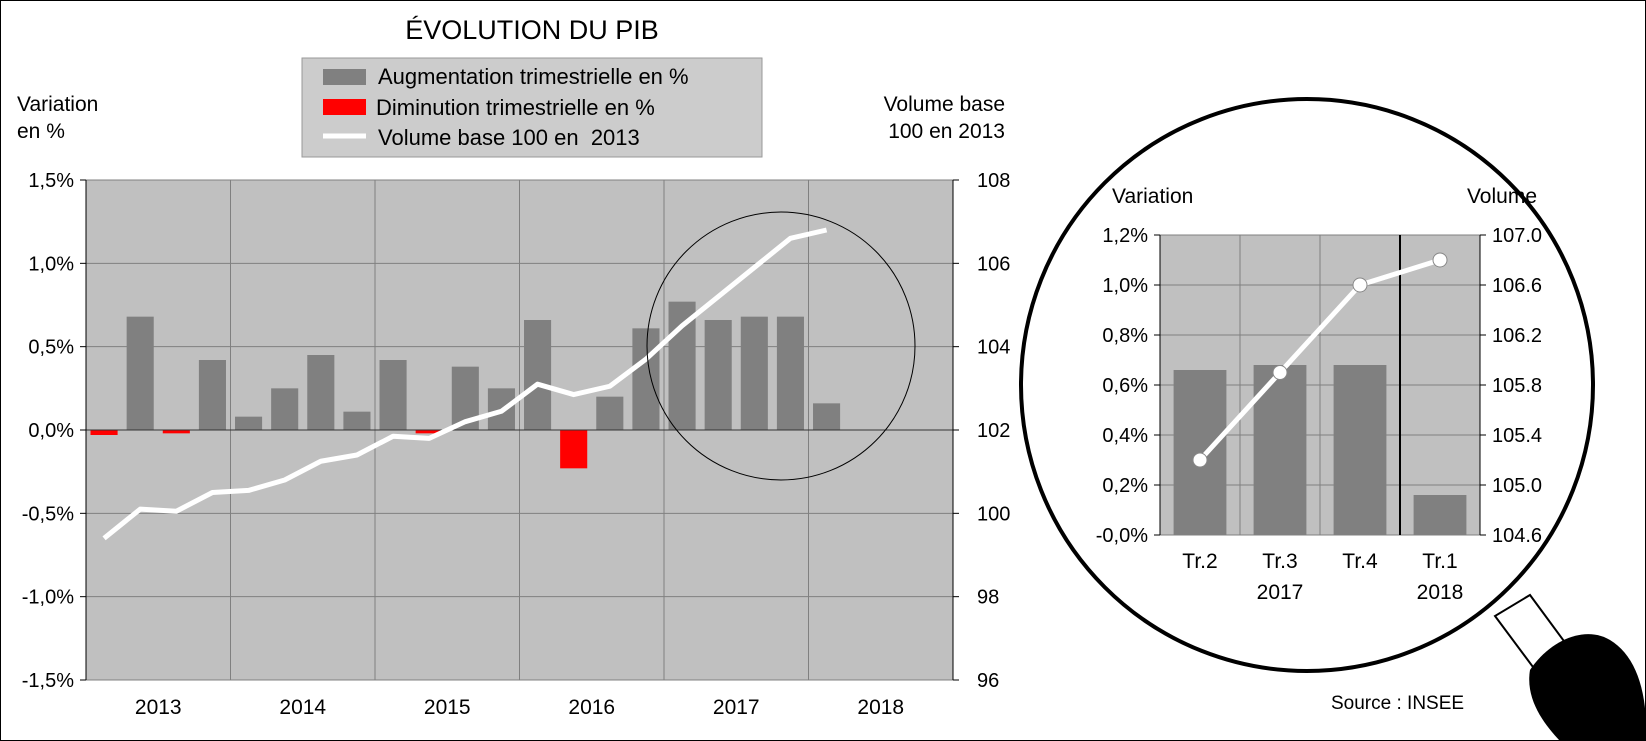 Image resolution: width=1646 pixels, height=741 pixels. I want to click on legend-label-volume: Volume base 100 en 2013, so click(509, 137).